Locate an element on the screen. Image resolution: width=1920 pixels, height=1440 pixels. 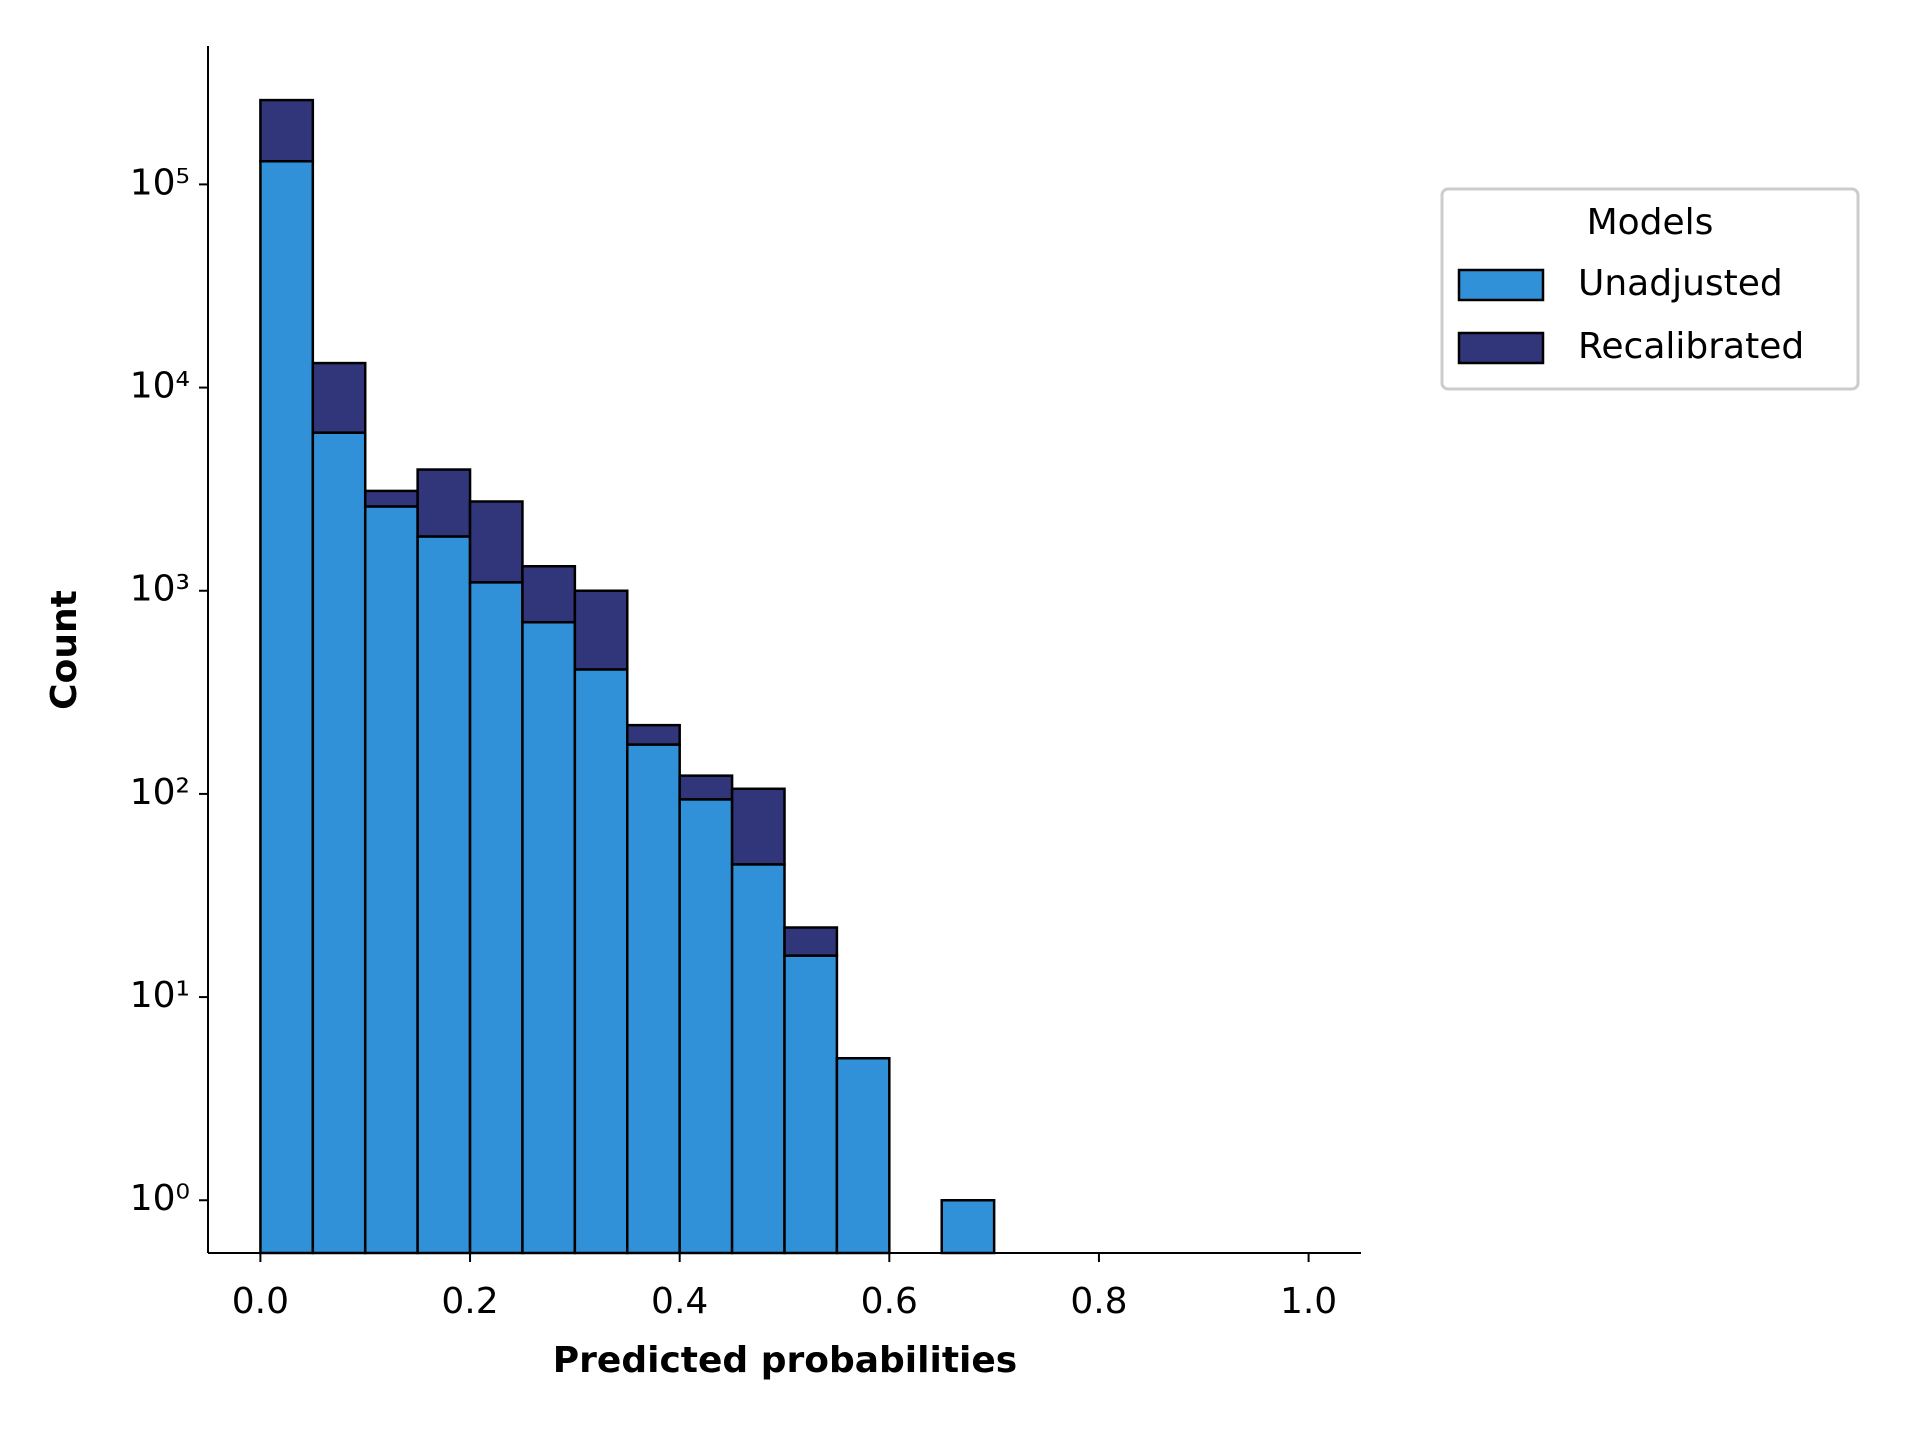
y-tick-label: 10³ is located at coordinates (160, 589).